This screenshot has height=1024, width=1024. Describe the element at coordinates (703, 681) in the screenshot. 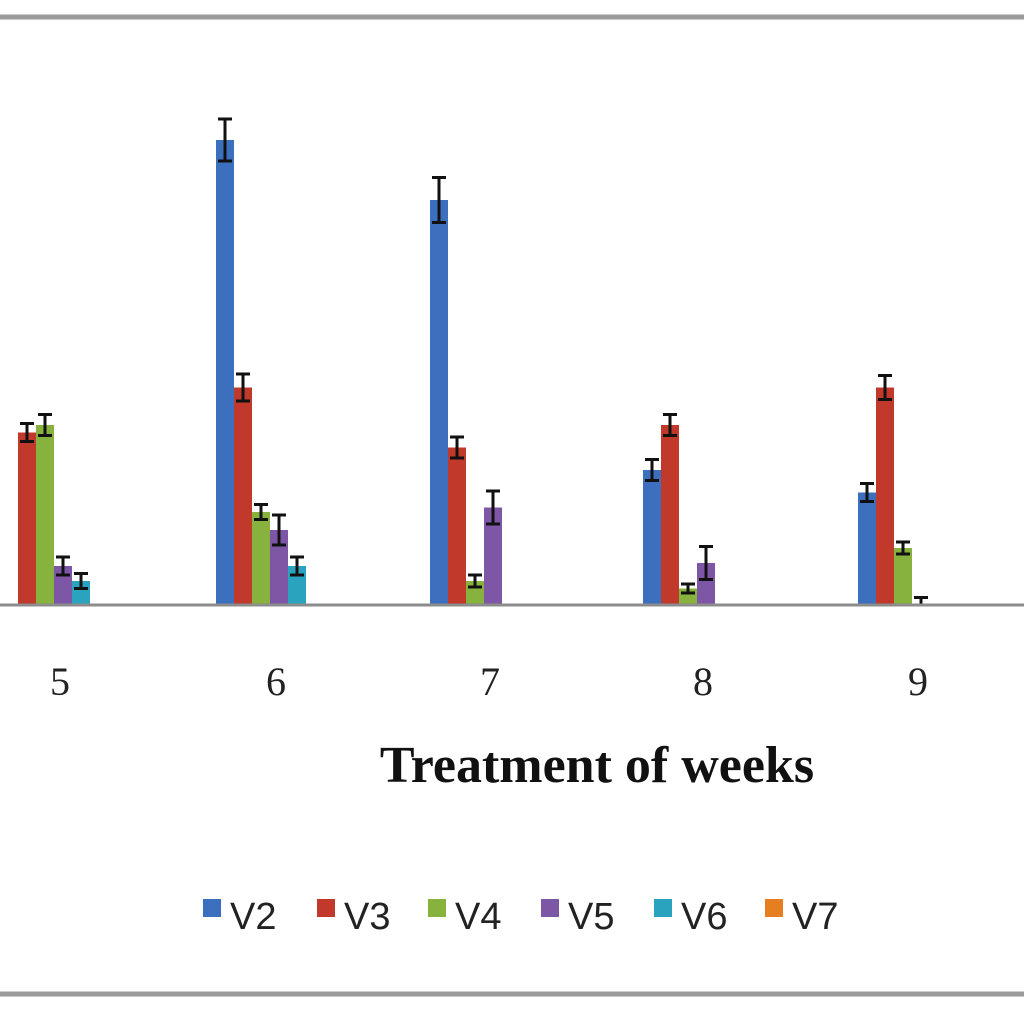

I see `x-tick-label-8: 8` at that location.